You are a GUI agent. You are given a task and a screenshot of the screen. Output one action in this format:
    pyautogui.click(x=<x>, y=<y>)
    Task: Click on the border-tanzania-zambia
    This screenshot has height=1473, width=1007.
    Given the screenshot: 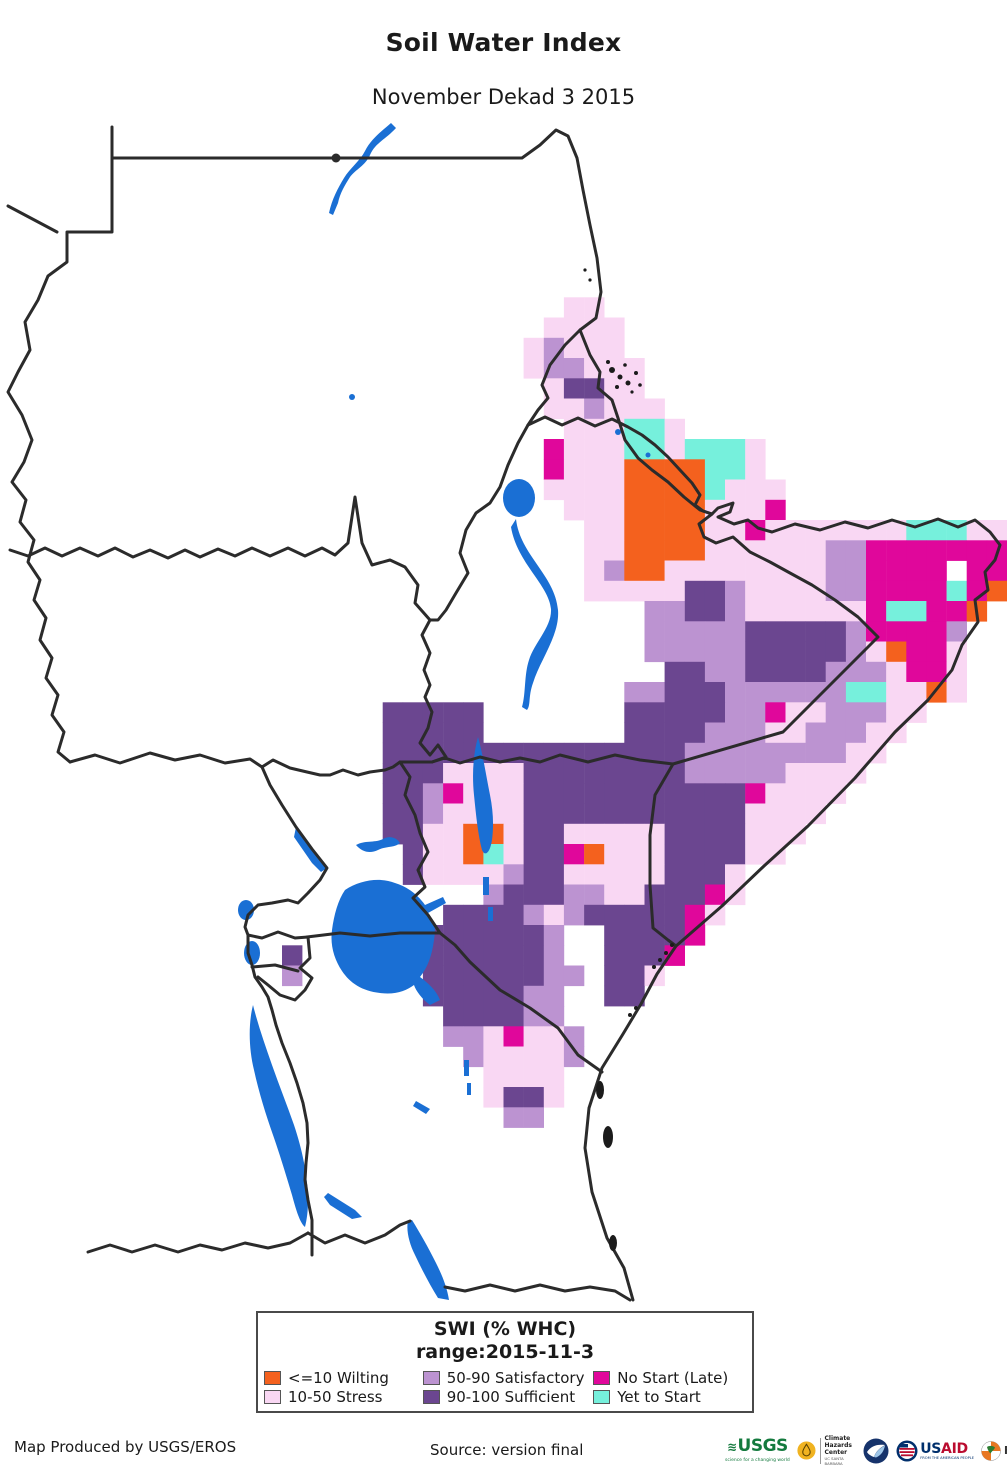 What is the action you would take?
    pyautogui.click(x=359, y=1232)
    